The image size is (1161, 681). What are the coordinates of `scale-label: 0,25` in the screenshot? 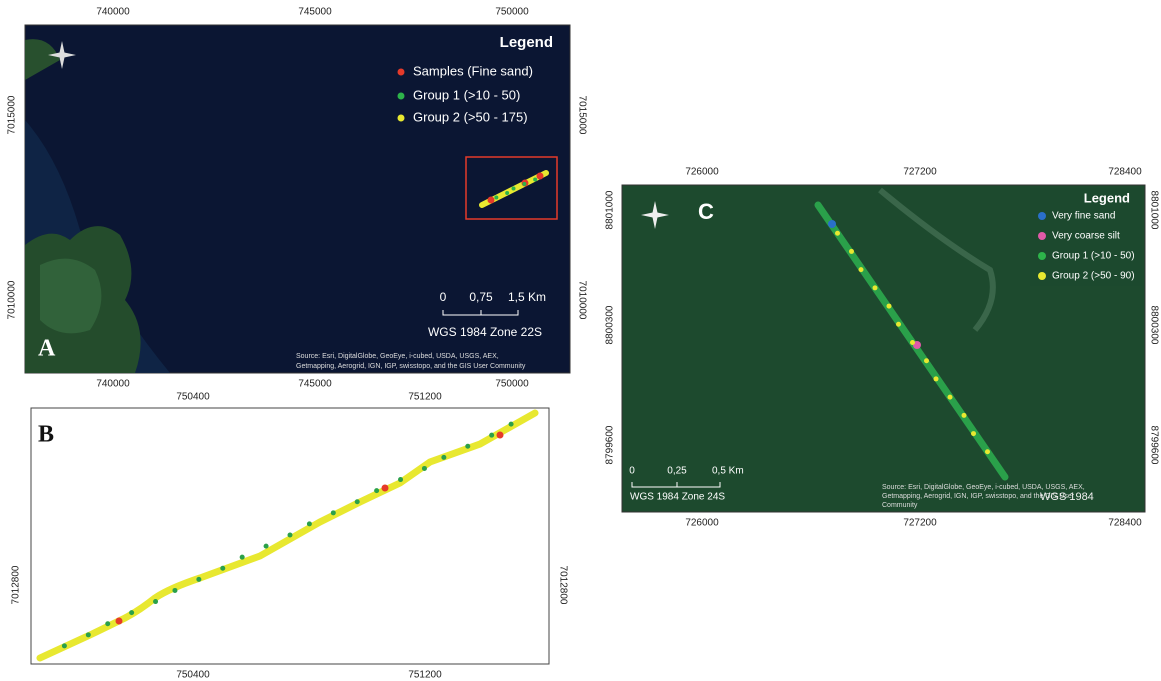 It's located at (677, 471).